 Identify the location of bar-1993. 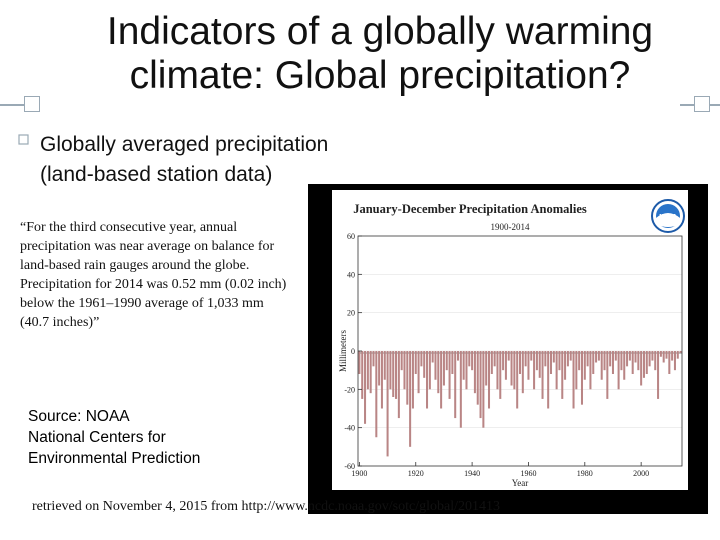
(621, 361).